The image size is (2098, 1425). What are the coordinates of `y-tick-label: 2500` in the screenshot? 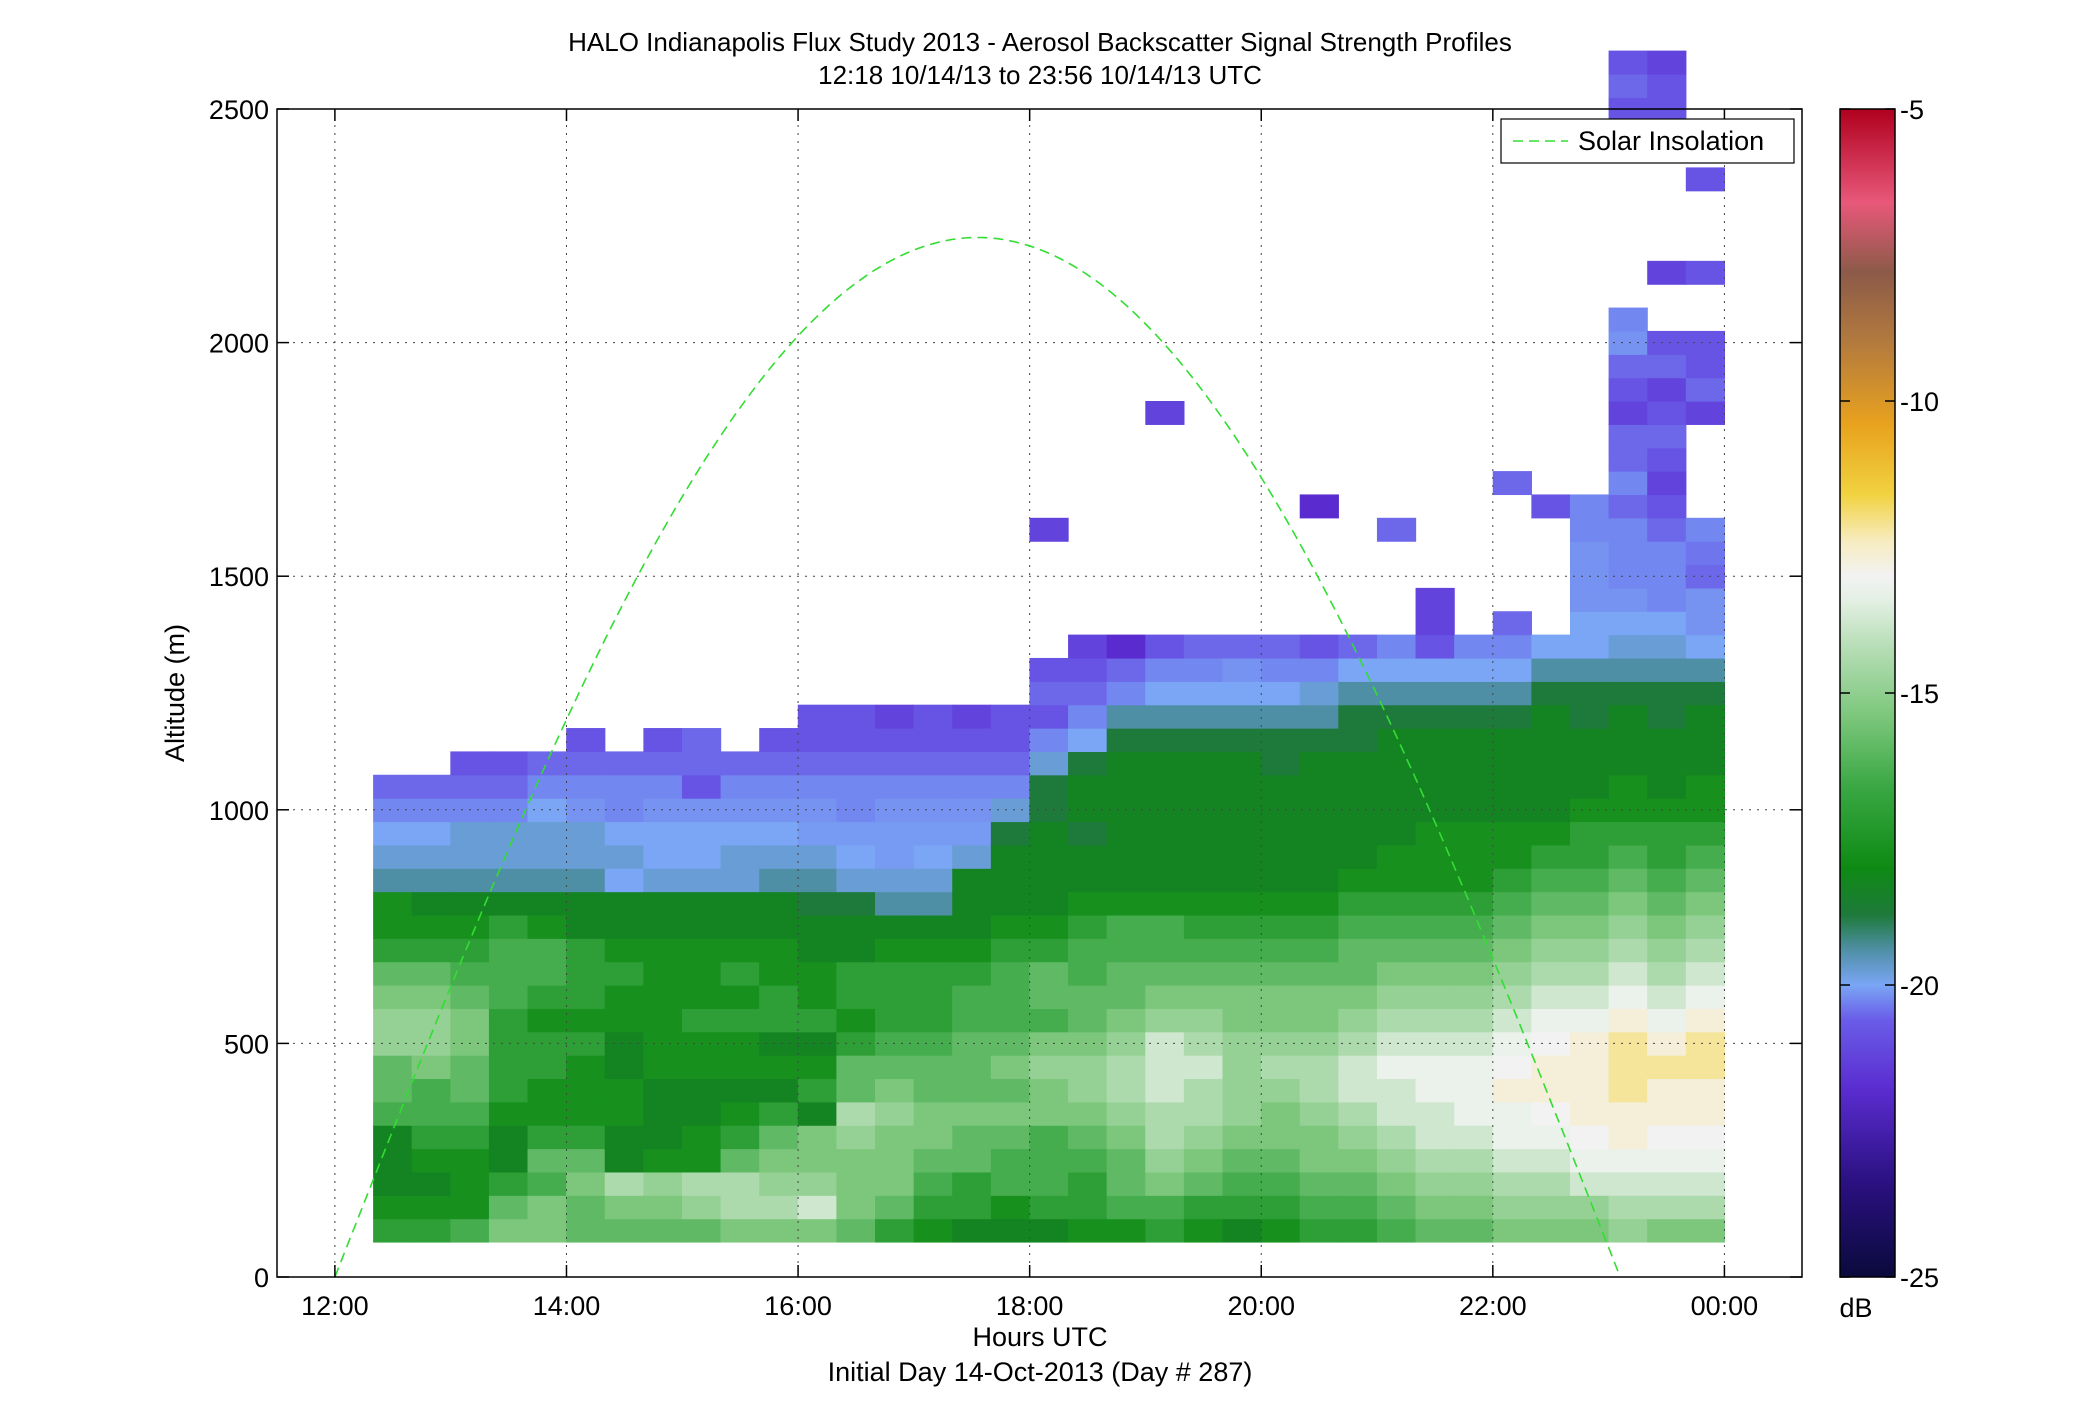 It's located at (239, 110).